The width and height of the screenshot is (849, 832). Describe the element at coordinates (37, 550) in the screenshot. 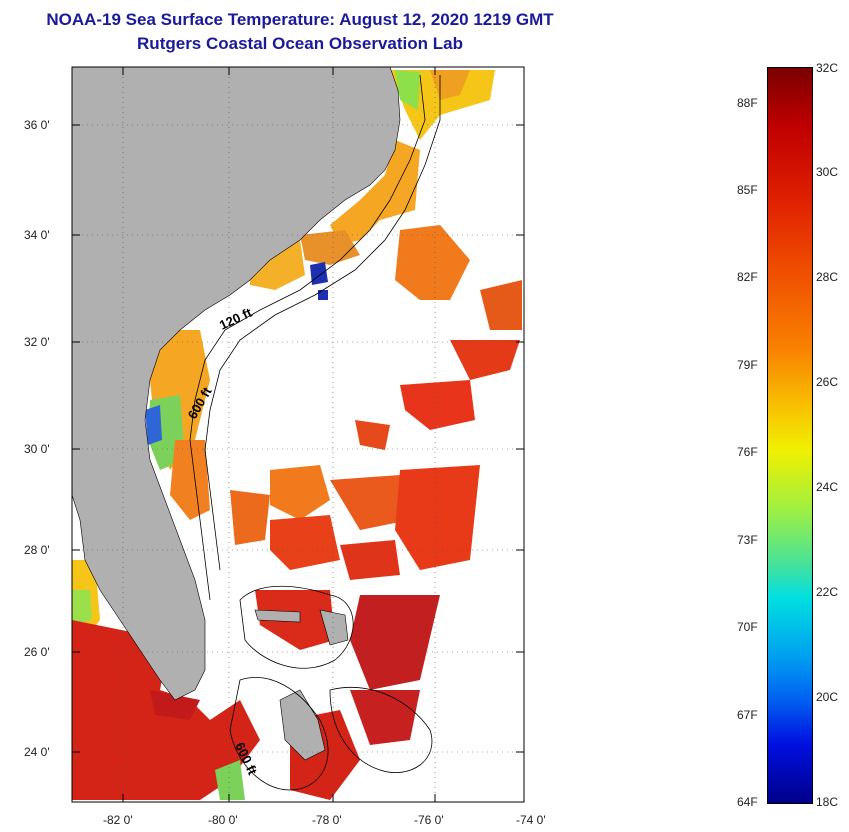

I see `lat-label: 28 0'` at that location.